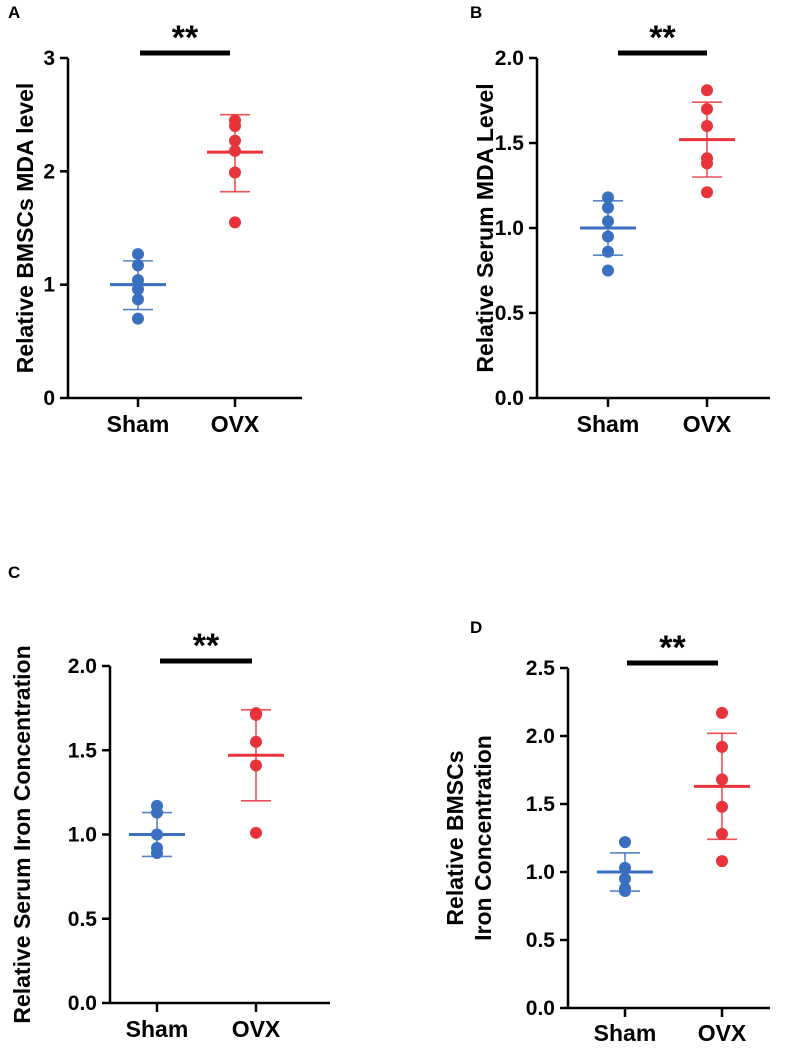  I want to click on y-tick-label: 1, so click(49, 285).